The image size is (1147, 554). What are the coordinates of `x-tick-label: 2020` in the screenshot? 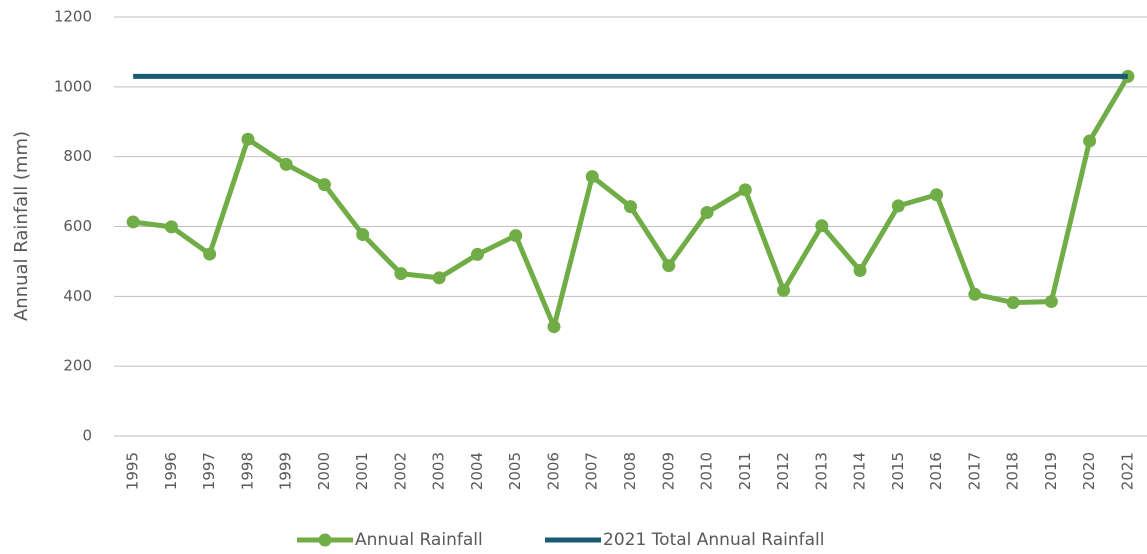 It's located at (1089, 471).